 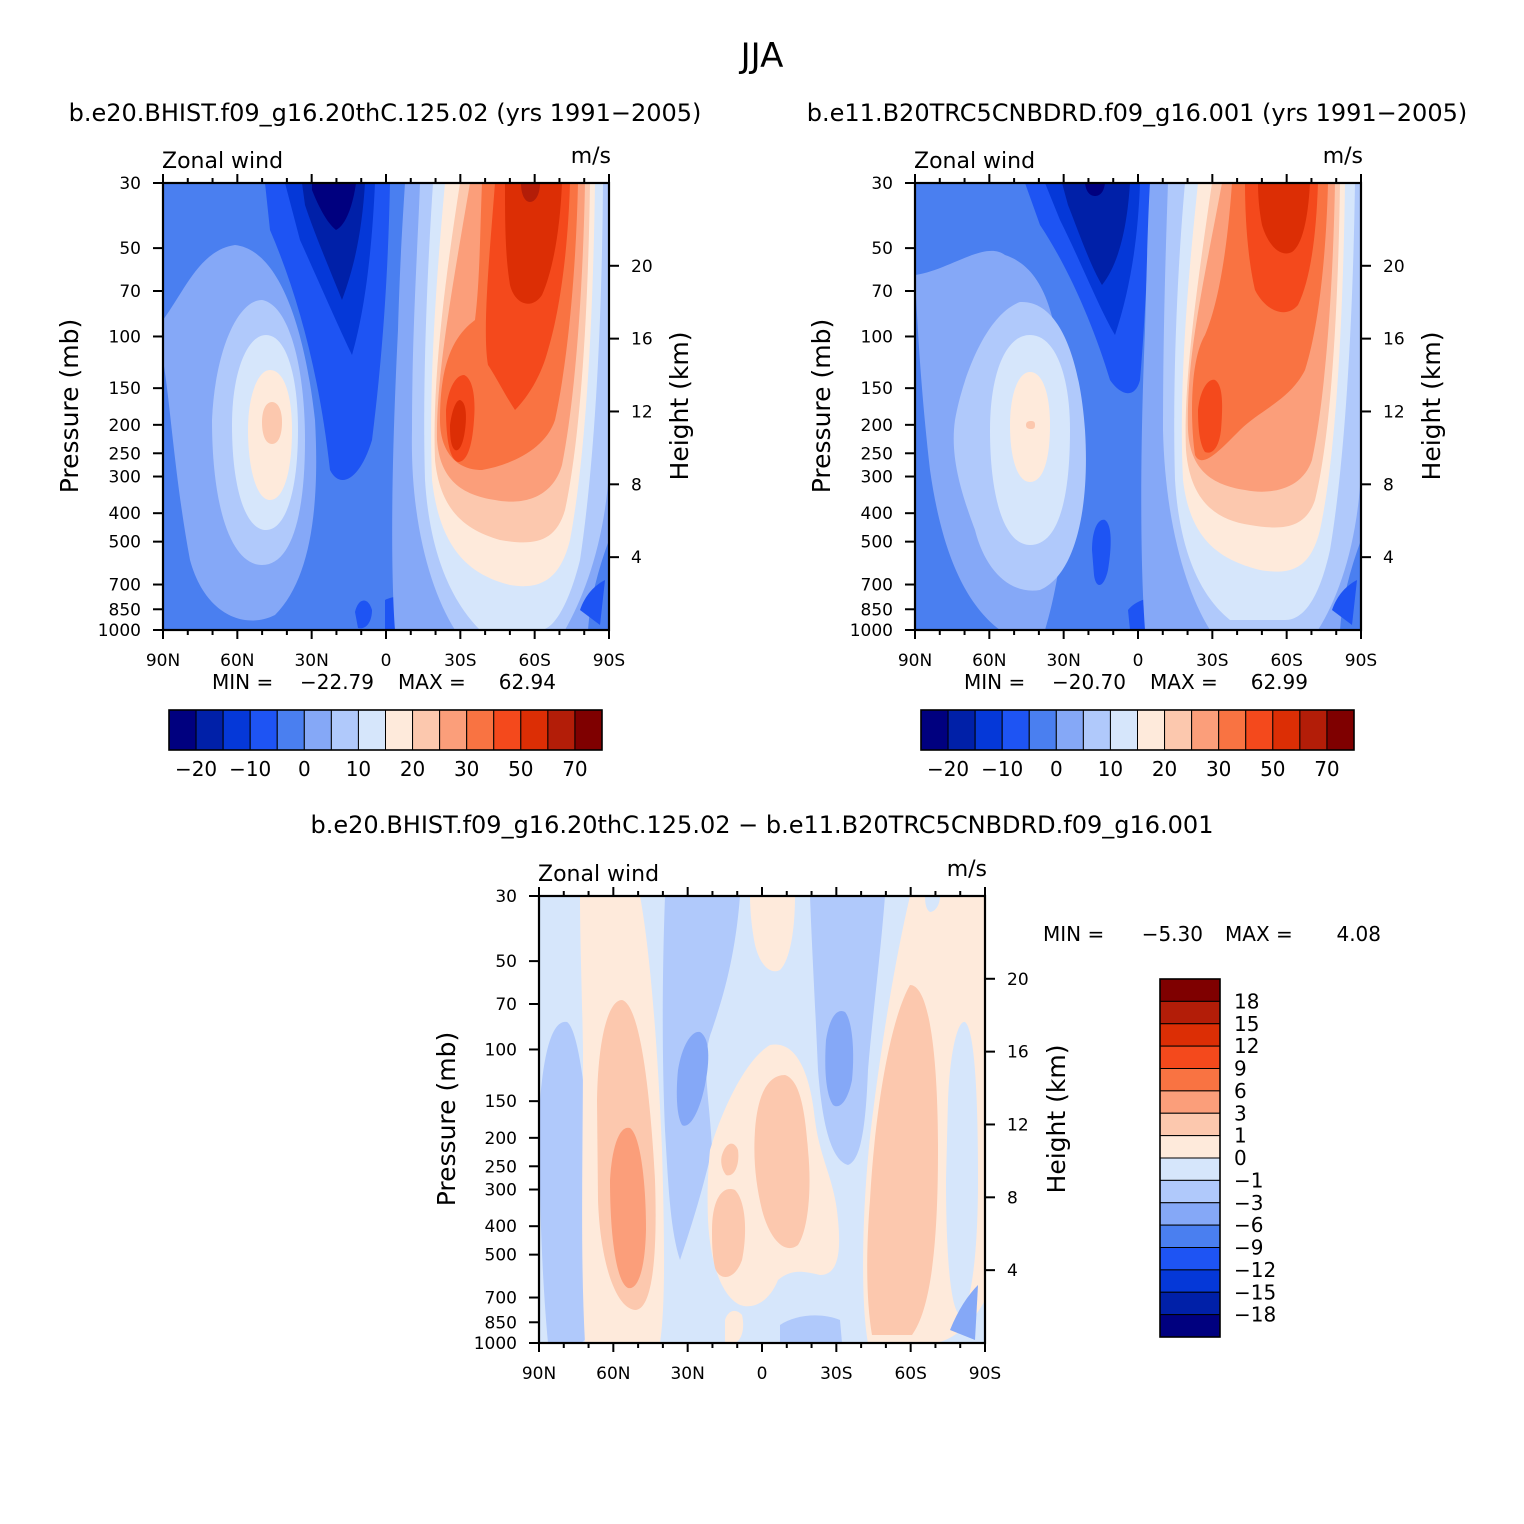 I want to click on y-tick-label: 200, so click(x=501, y=1139).